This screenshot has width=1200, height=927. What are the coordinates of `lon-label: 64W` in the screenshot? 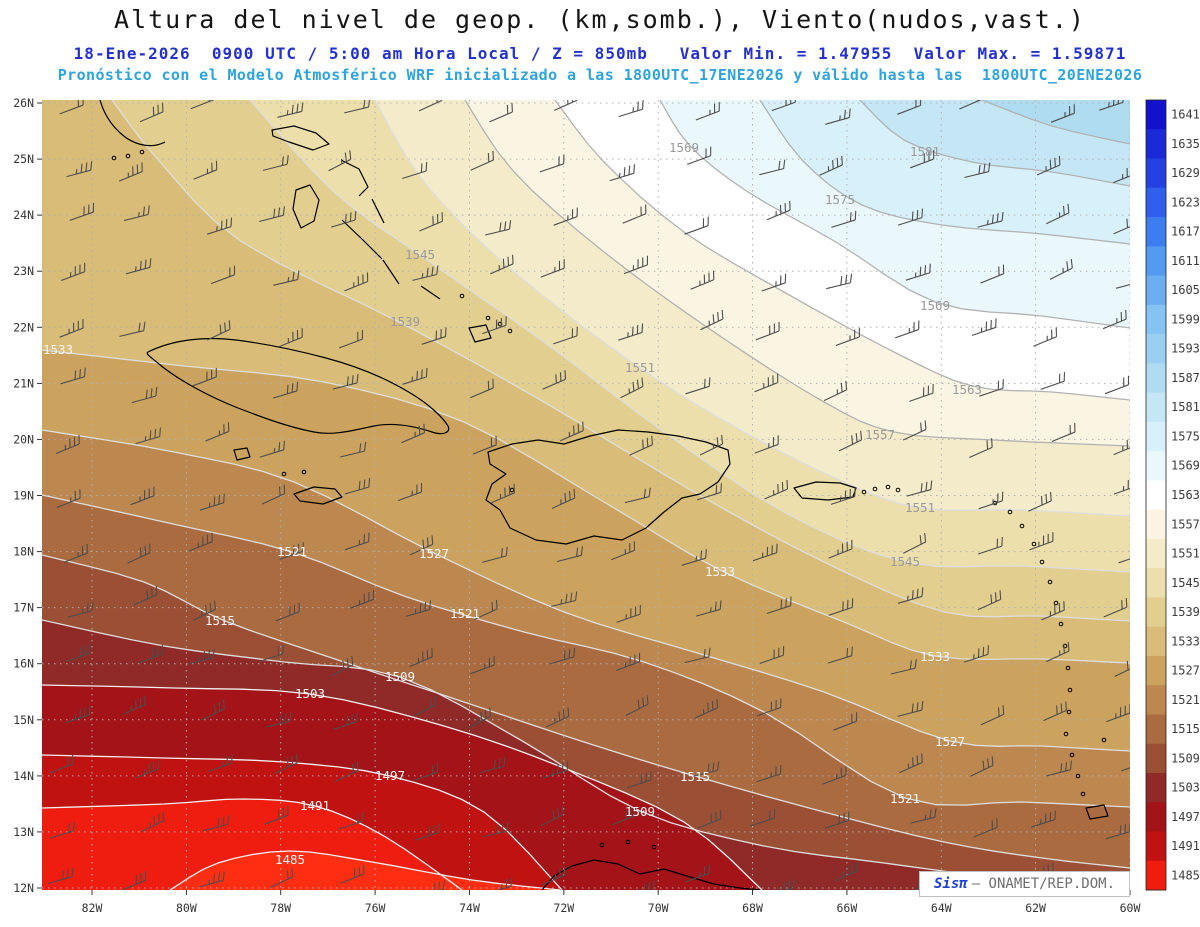 It's located at (941, 908).